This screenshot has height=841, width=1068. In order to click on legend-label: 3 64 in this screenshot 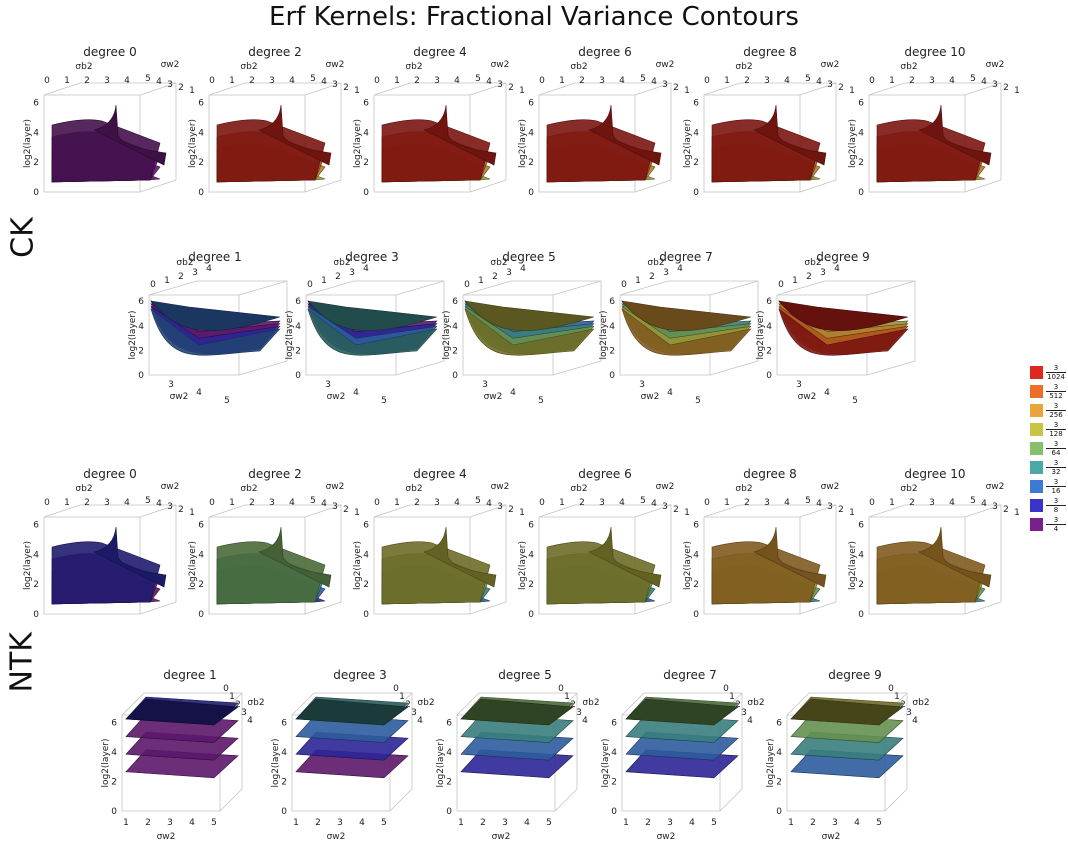, I will do `click(1056, 448)`.